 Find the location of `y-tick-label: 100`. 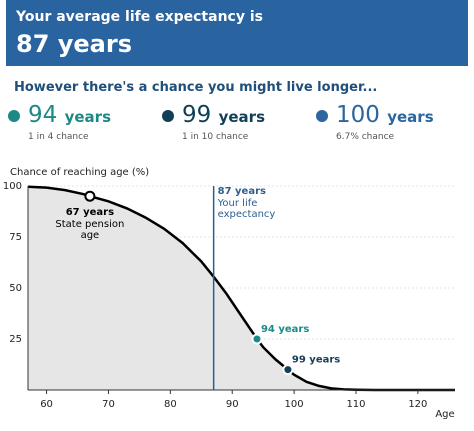

y-tick-label: 100 is located at coordinates (12, 186).